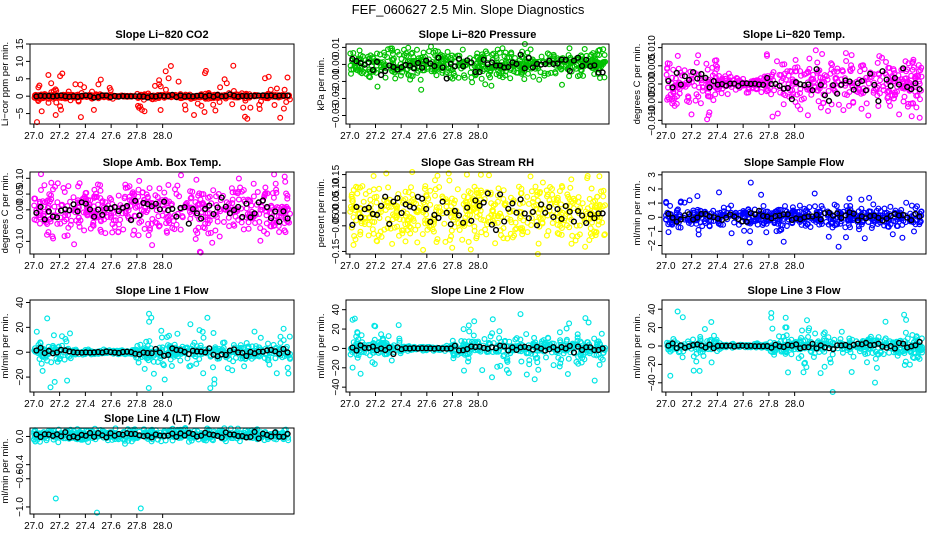  What do you see at coordinates (20, 113) in the screenshot?
I see `y-tick-label: −5` at bounding box center [20, 113].